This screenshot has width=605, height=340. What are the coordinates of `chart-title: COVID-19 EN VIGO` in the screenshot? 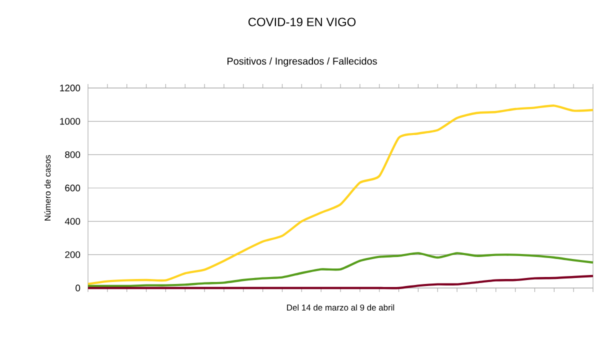 It's located at (302, 22).